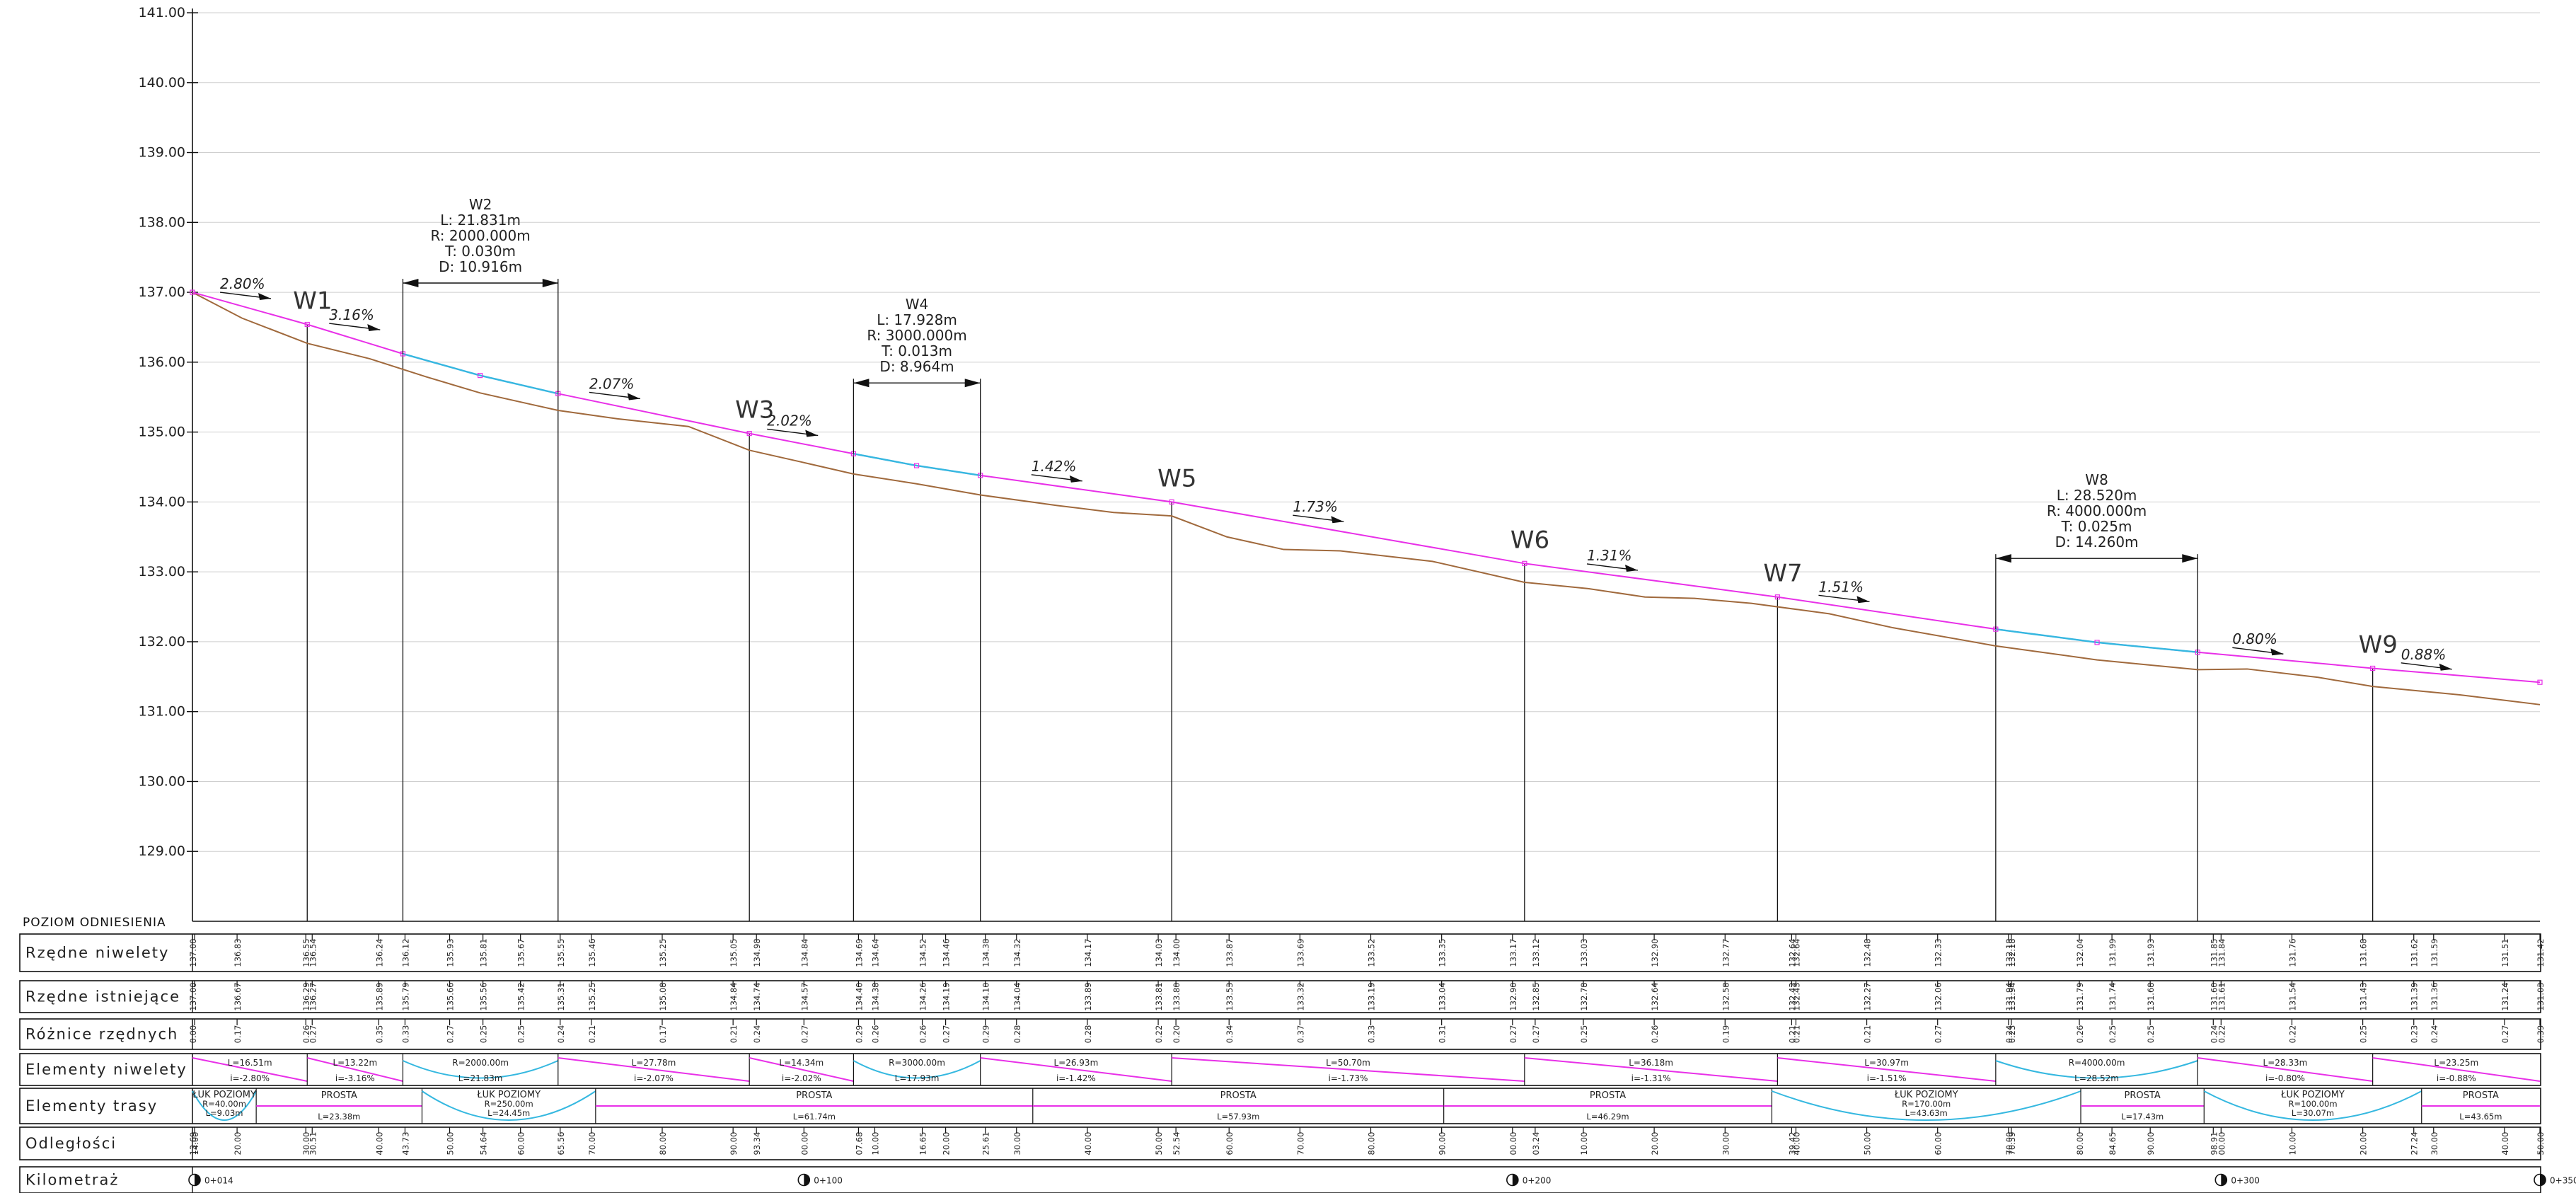  I want to click on table-cell-value: 132.18, so click(2012, 952).